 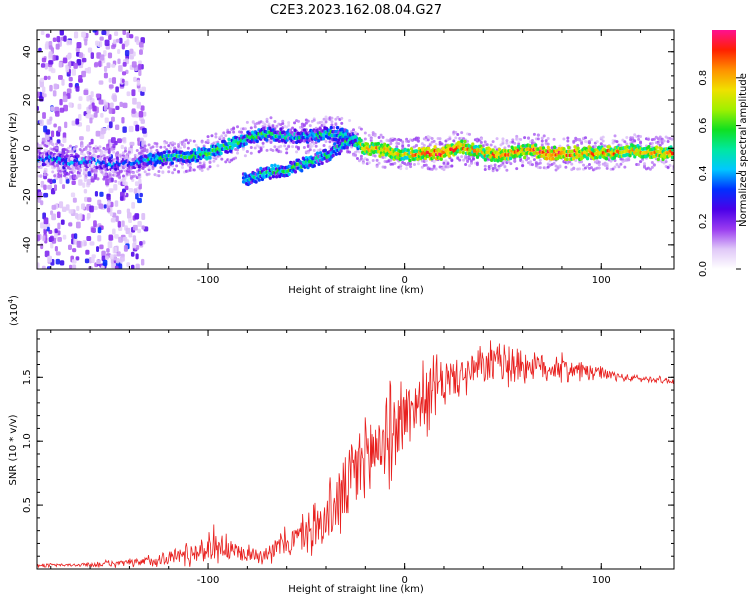 What do you see at coordinates (404, 580) in the screenshot?
I see `snr-xtick-label: 0` at bounding box center [404, 580].